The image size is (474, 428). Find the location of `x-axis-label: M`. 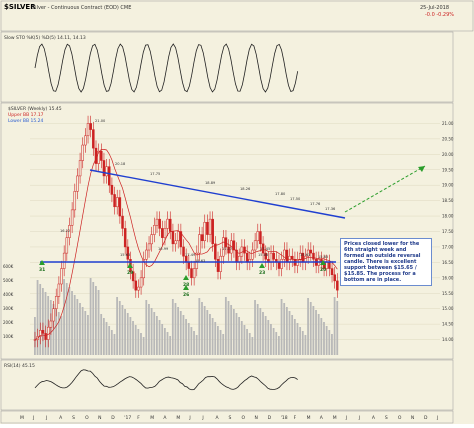

x-axis-label: M is located at coordinates (178, 418).